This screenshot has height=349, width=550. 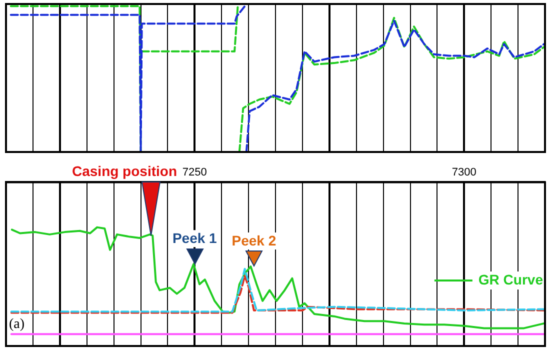 What do you see at coordinates (17, 324) in the screenshot?
I see `annotation: (a)` at bounding box center [17, 324].